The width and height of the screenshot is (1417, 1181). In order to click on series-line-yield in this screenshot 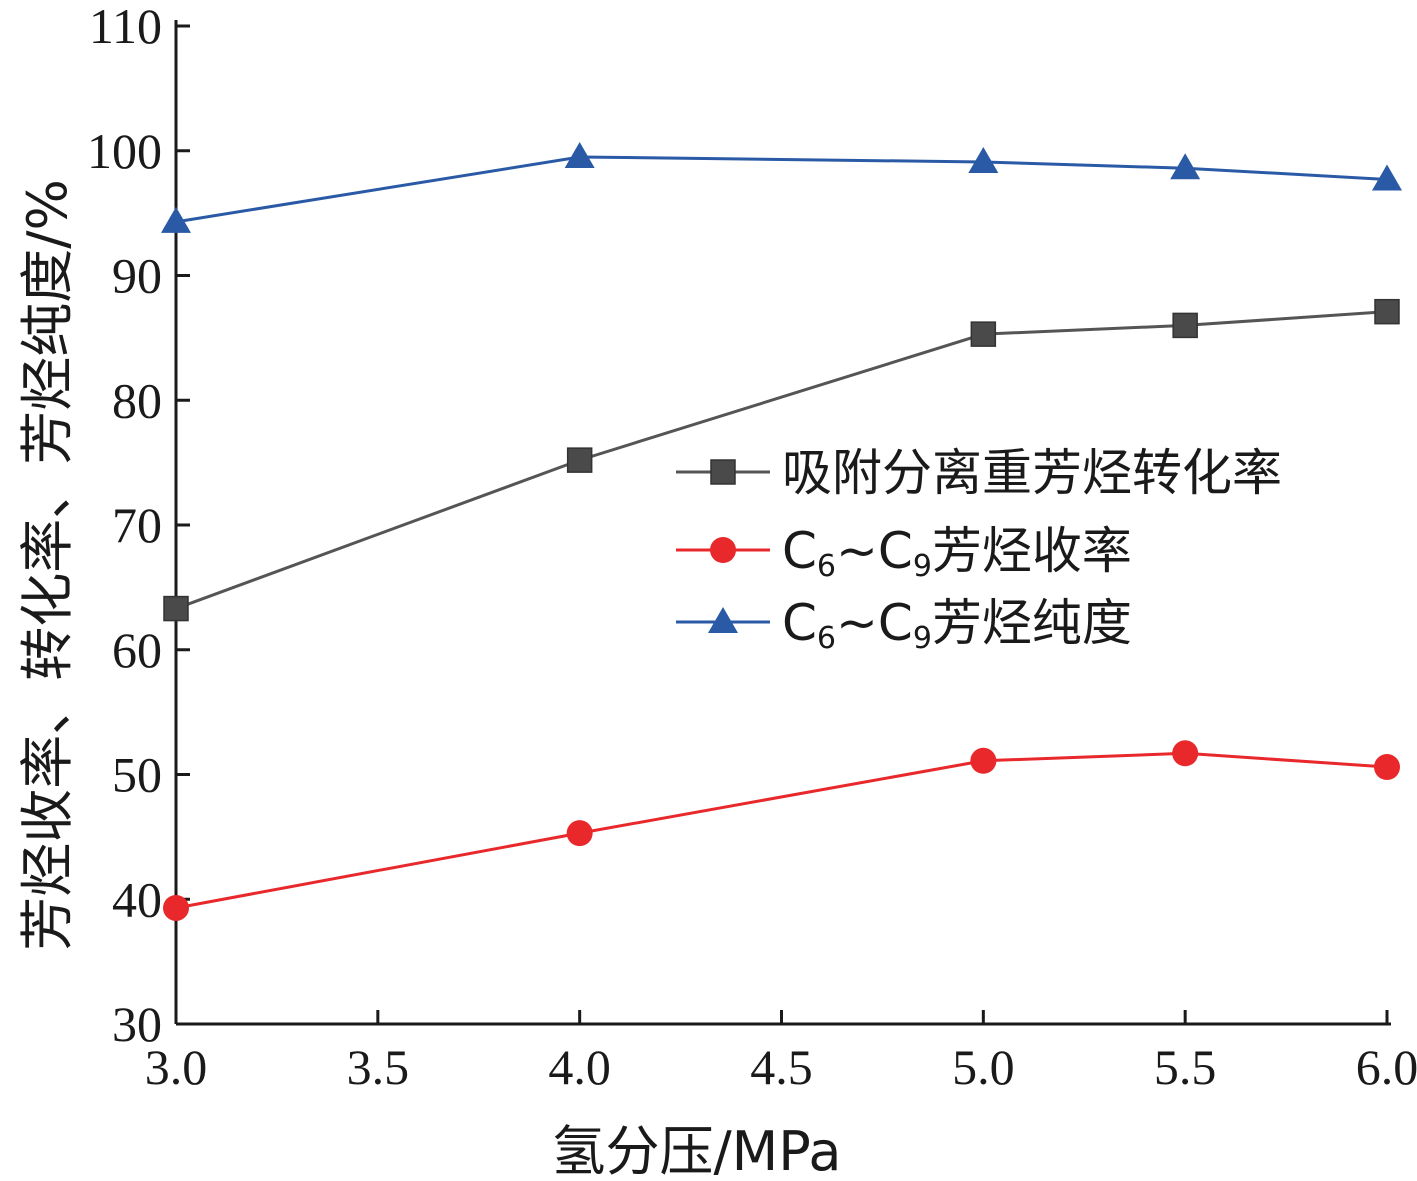, I will do `click(781, 830)`.